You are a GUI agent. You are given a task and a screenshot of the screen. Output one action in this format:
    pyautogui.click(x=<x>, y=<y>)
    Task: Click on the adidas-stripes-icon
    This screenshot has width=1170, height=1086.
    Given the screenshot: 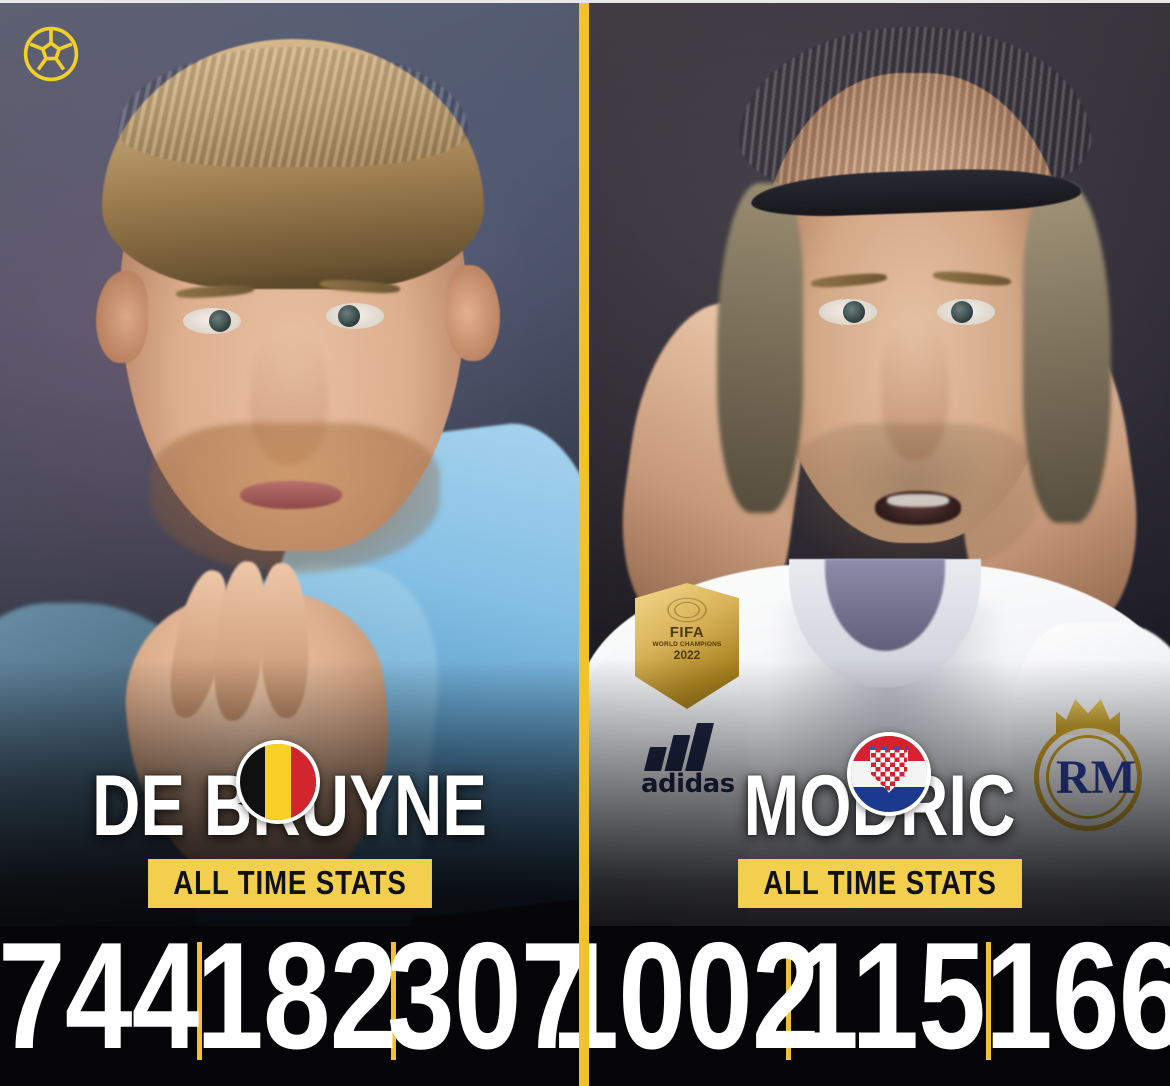 What is the action you would take?
    pyautogui.click(x=696, y=746)
    